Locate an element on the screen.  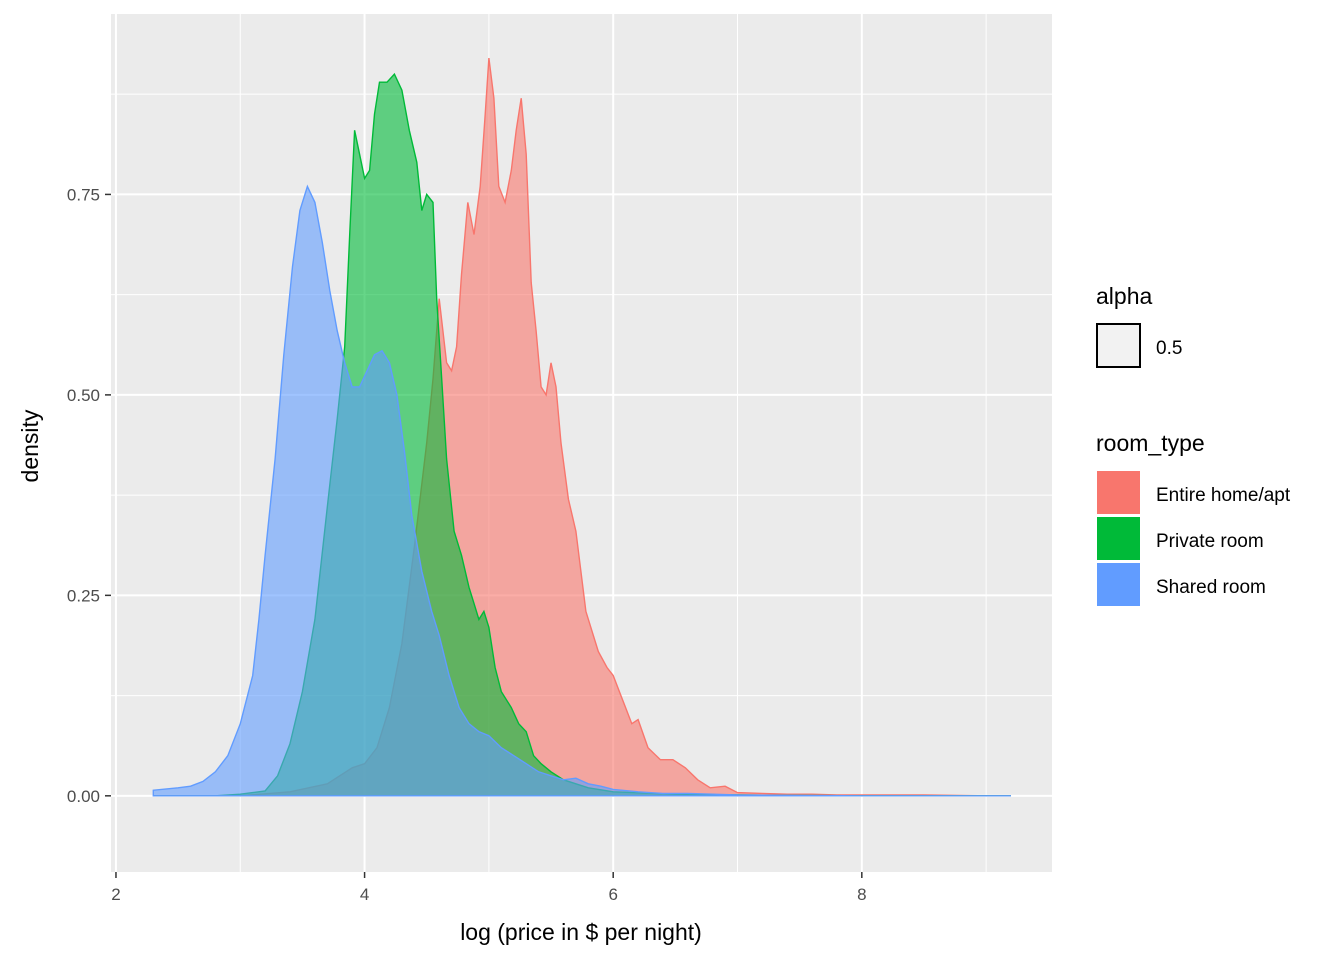
x-tick-label: 2 is located at coordinates (115, 894).